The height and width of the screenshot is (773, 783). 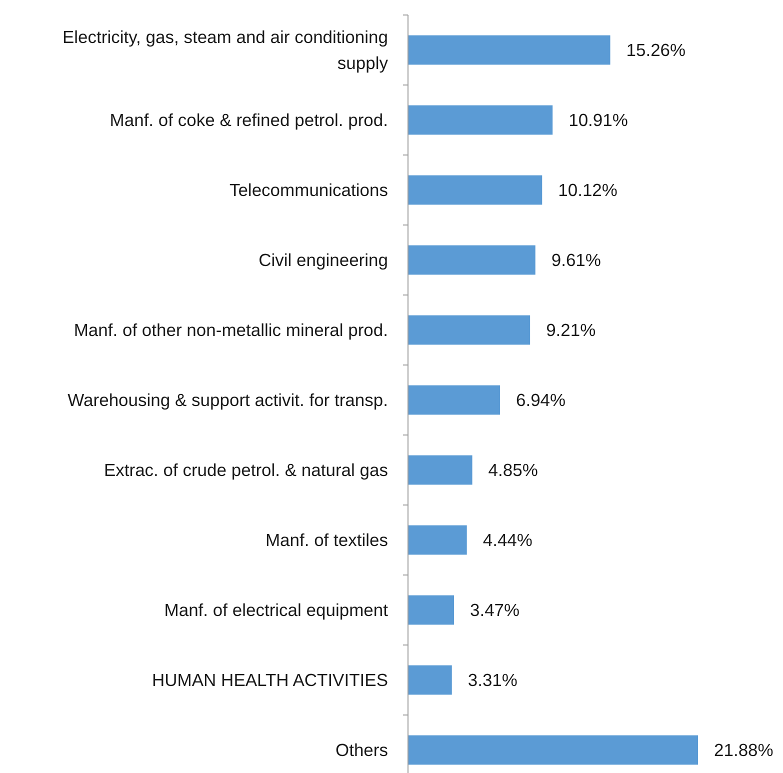 What do you see at coordinates (576, 260) in the screenshot?
I see `data-label: 9.61%` at bounding box center [576, 260].